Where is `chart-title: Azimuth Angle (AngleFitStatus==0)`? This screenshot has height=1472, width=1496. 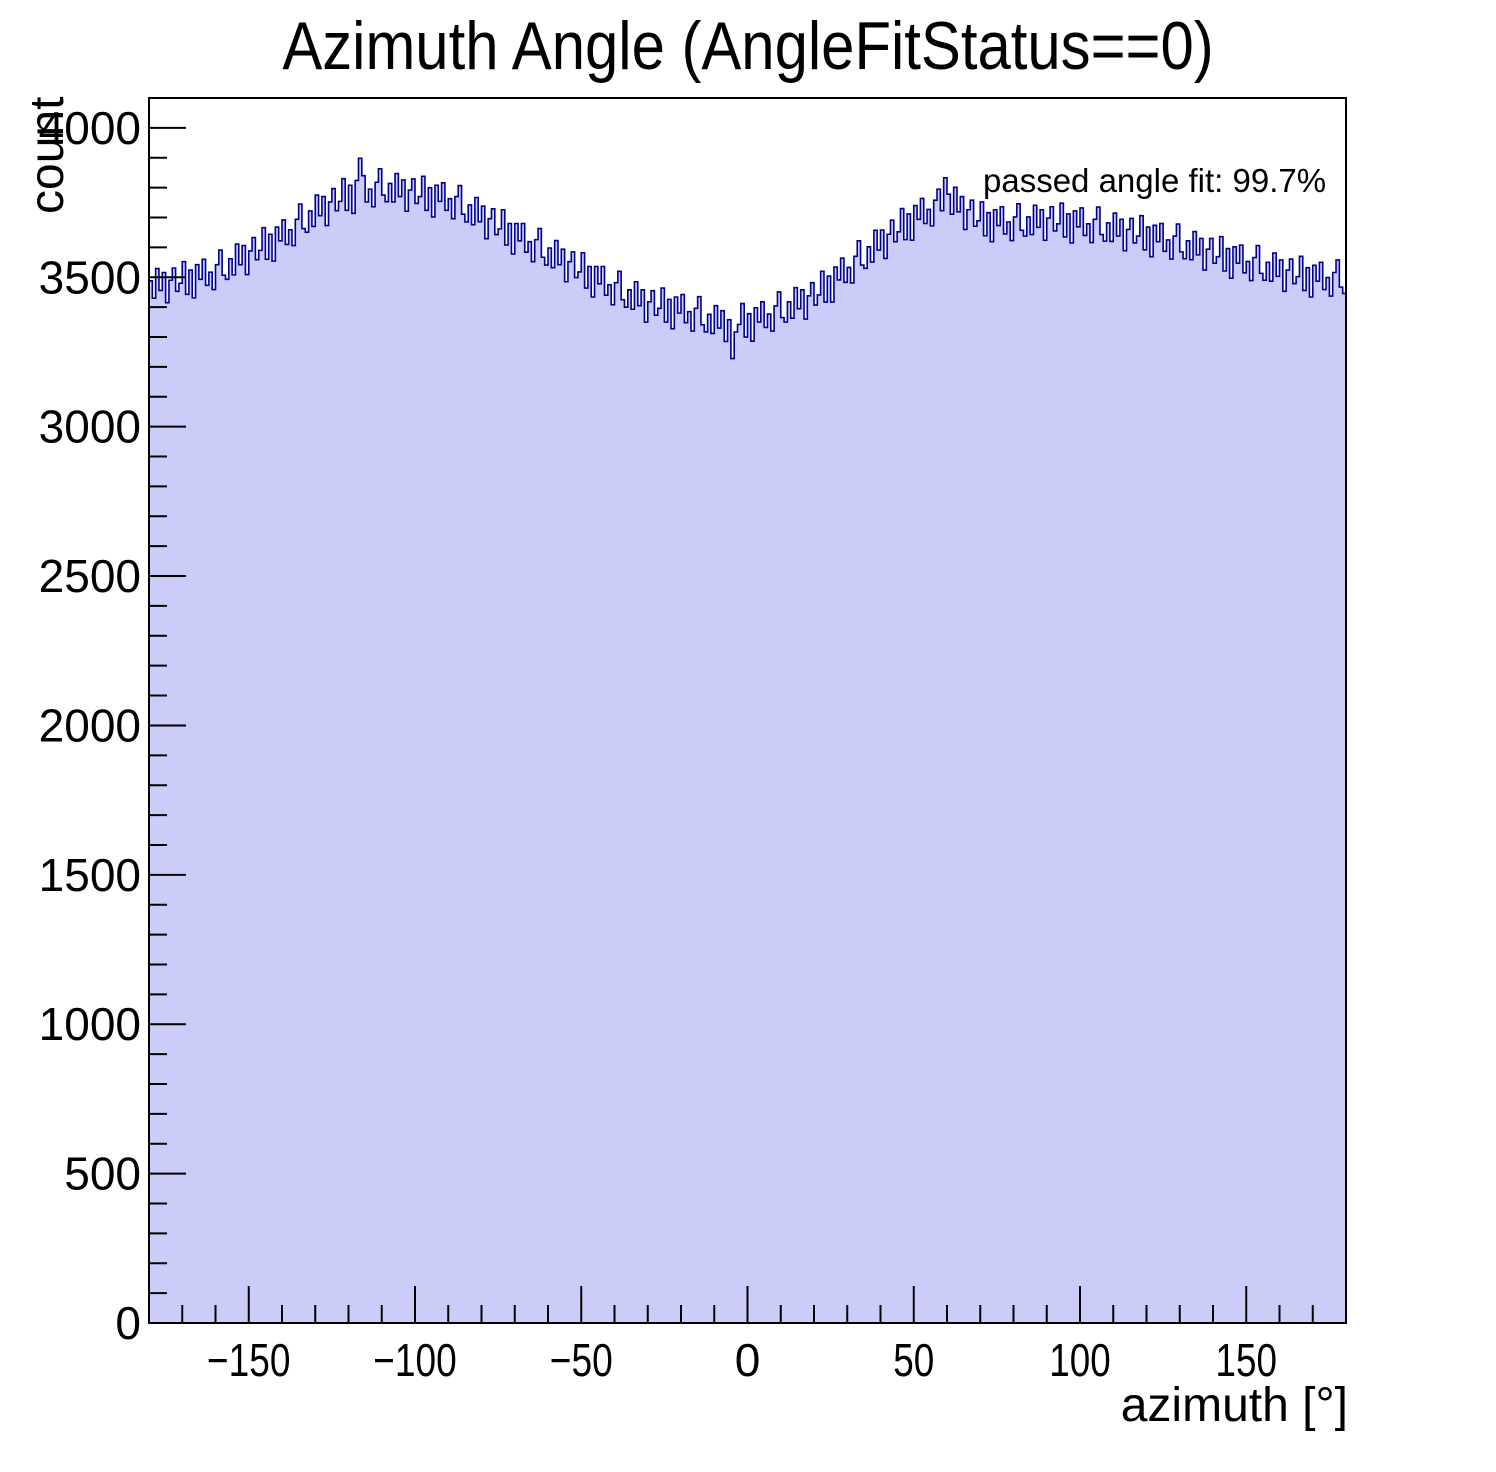
chart-title: Azimuth Angle (AngleFitStatus==0) is located at coordinates (748, 46).